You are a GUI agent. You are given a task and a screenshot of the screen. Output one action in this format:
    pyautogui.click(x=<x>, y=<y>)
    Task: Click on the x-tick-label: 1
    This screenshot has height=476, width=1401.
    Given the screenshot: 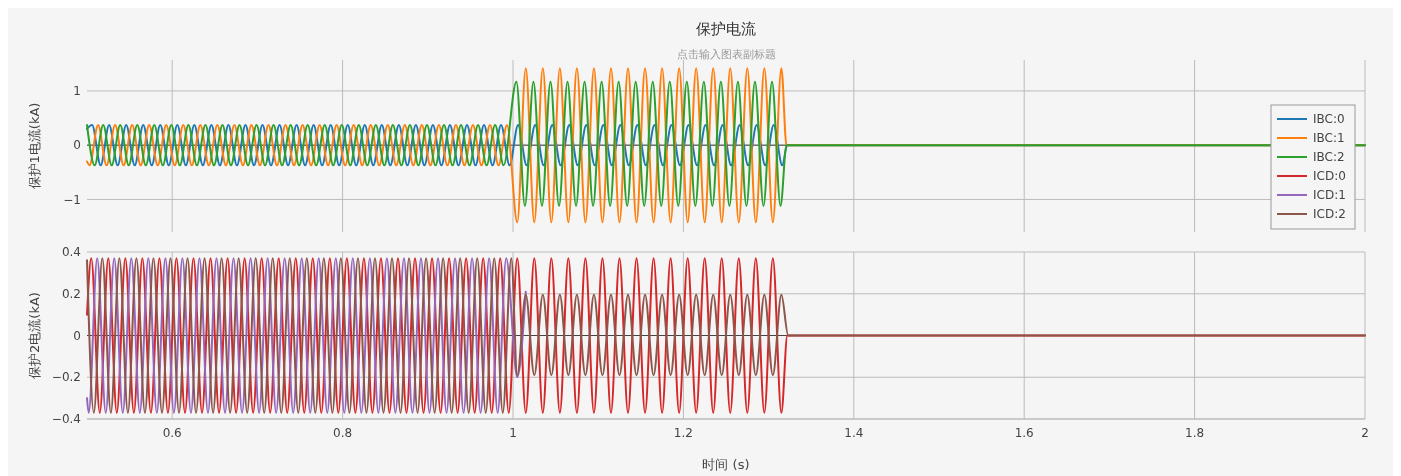 What is the action you would take?
    pyautogui.click(x=513, y=433)
    